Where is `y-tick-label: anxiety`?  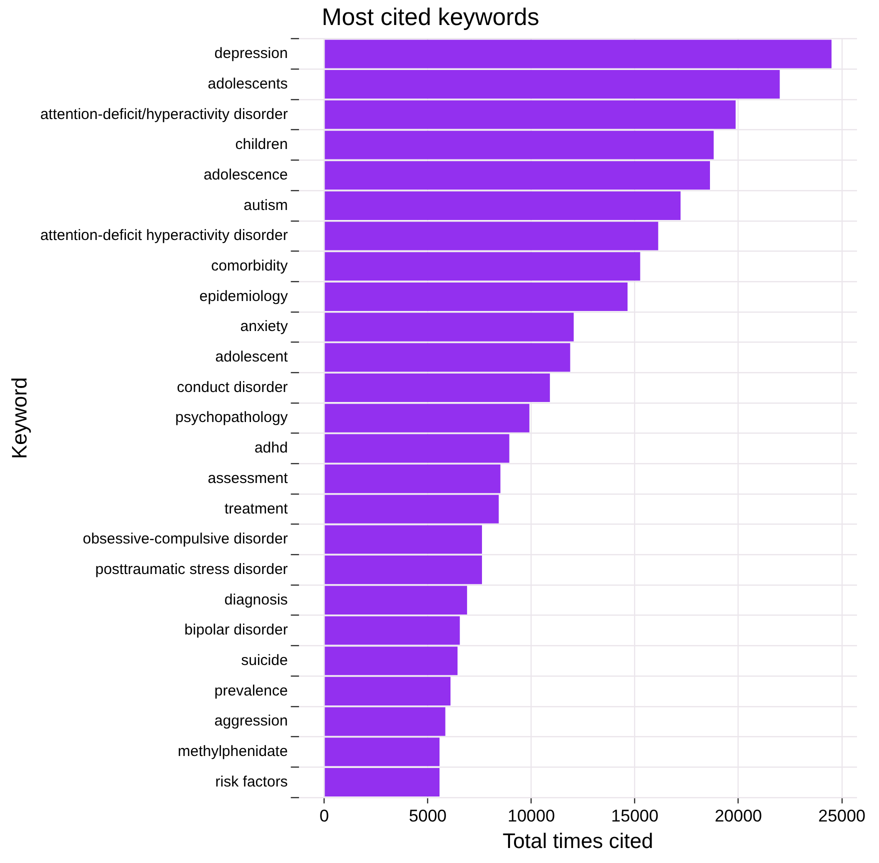 y-tick-label: anxiety is located at coordinates (264, 327).